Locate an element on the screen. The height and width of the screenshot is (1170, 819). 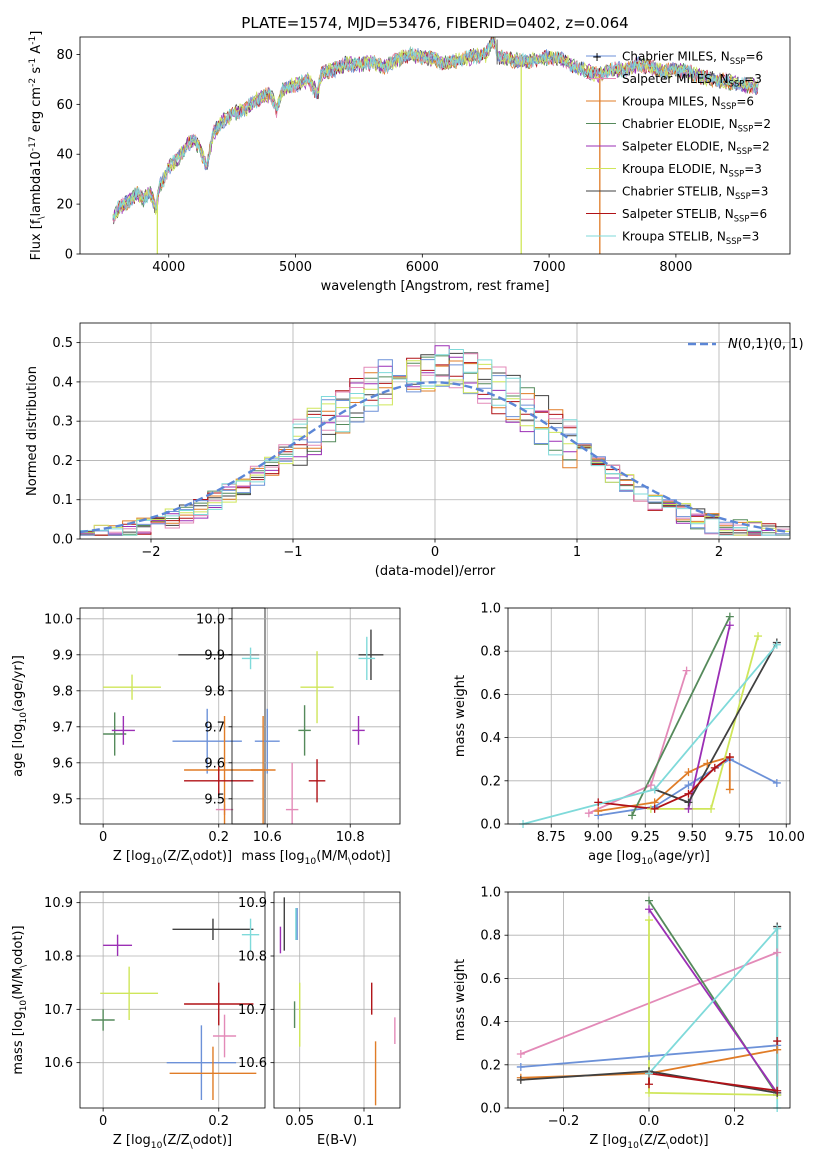
legend-label: Kroupa ELODIE, NSSP=3 is located at coordinates (692, 170).